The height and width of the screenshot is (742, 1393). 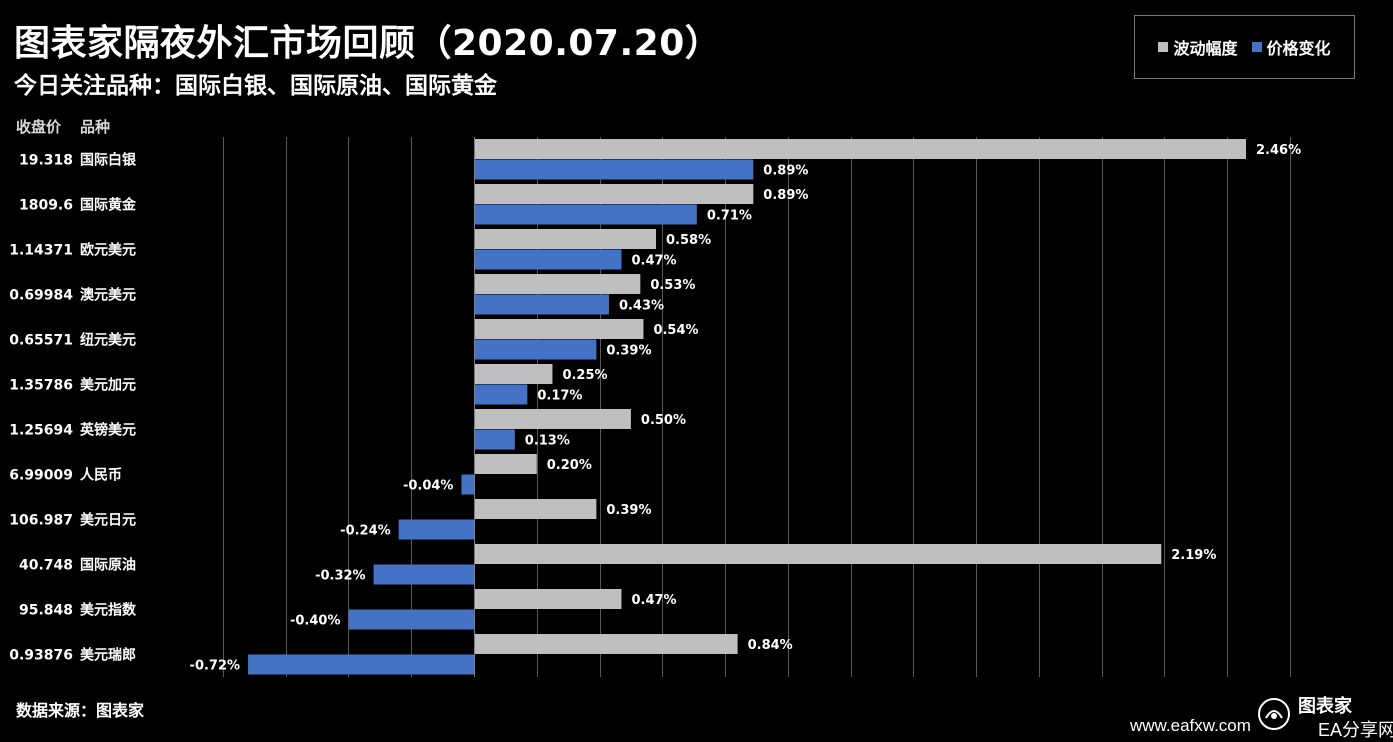 What do you see at coordinates (365, 531) in the screenshot?
I see `data-label: -0.24%` at bounding box center [365, 531].